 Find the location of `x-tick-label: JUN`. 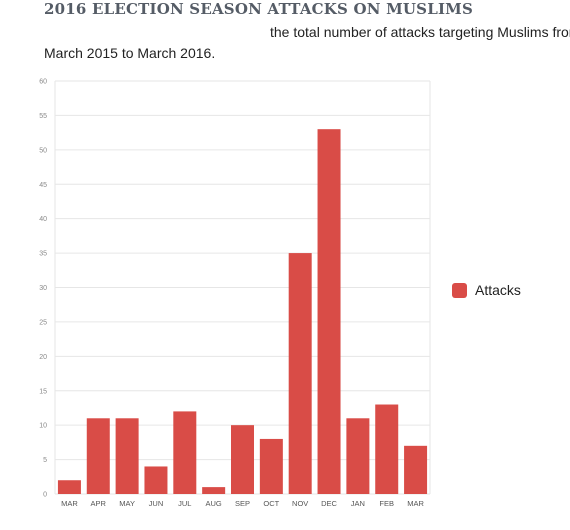

x-tick-label: JUN is located at coordinates (156, 503).